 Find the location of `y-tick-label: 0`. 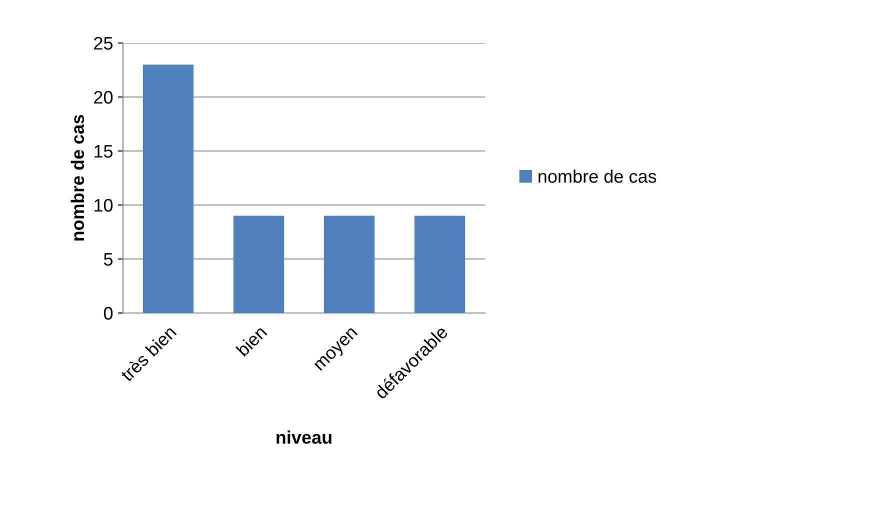

y-tick-label: 0 is located at coordinates (108, 313).